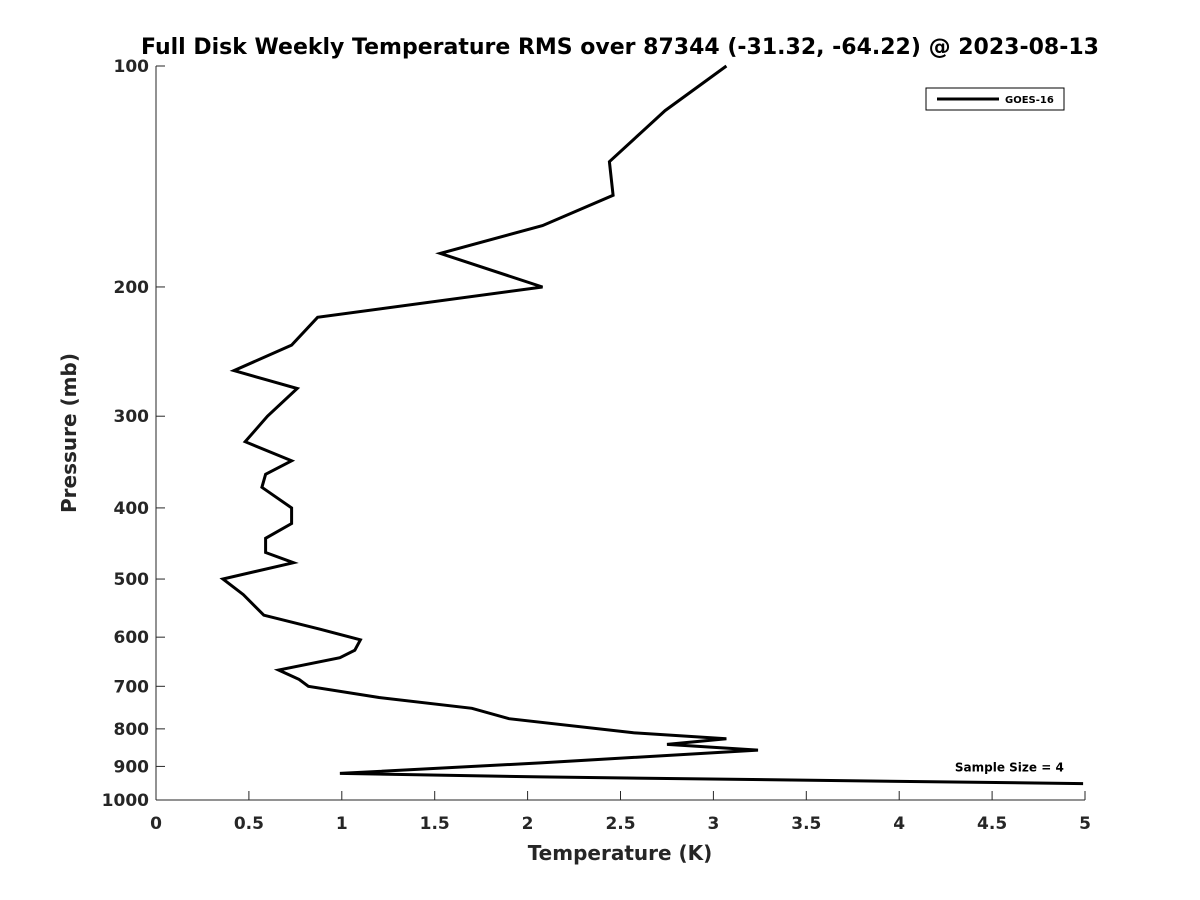  What do you see at coordinates (132, 638) in the screenshot?
I see `y-tick-label: 600` at bounding box center [132, 638].